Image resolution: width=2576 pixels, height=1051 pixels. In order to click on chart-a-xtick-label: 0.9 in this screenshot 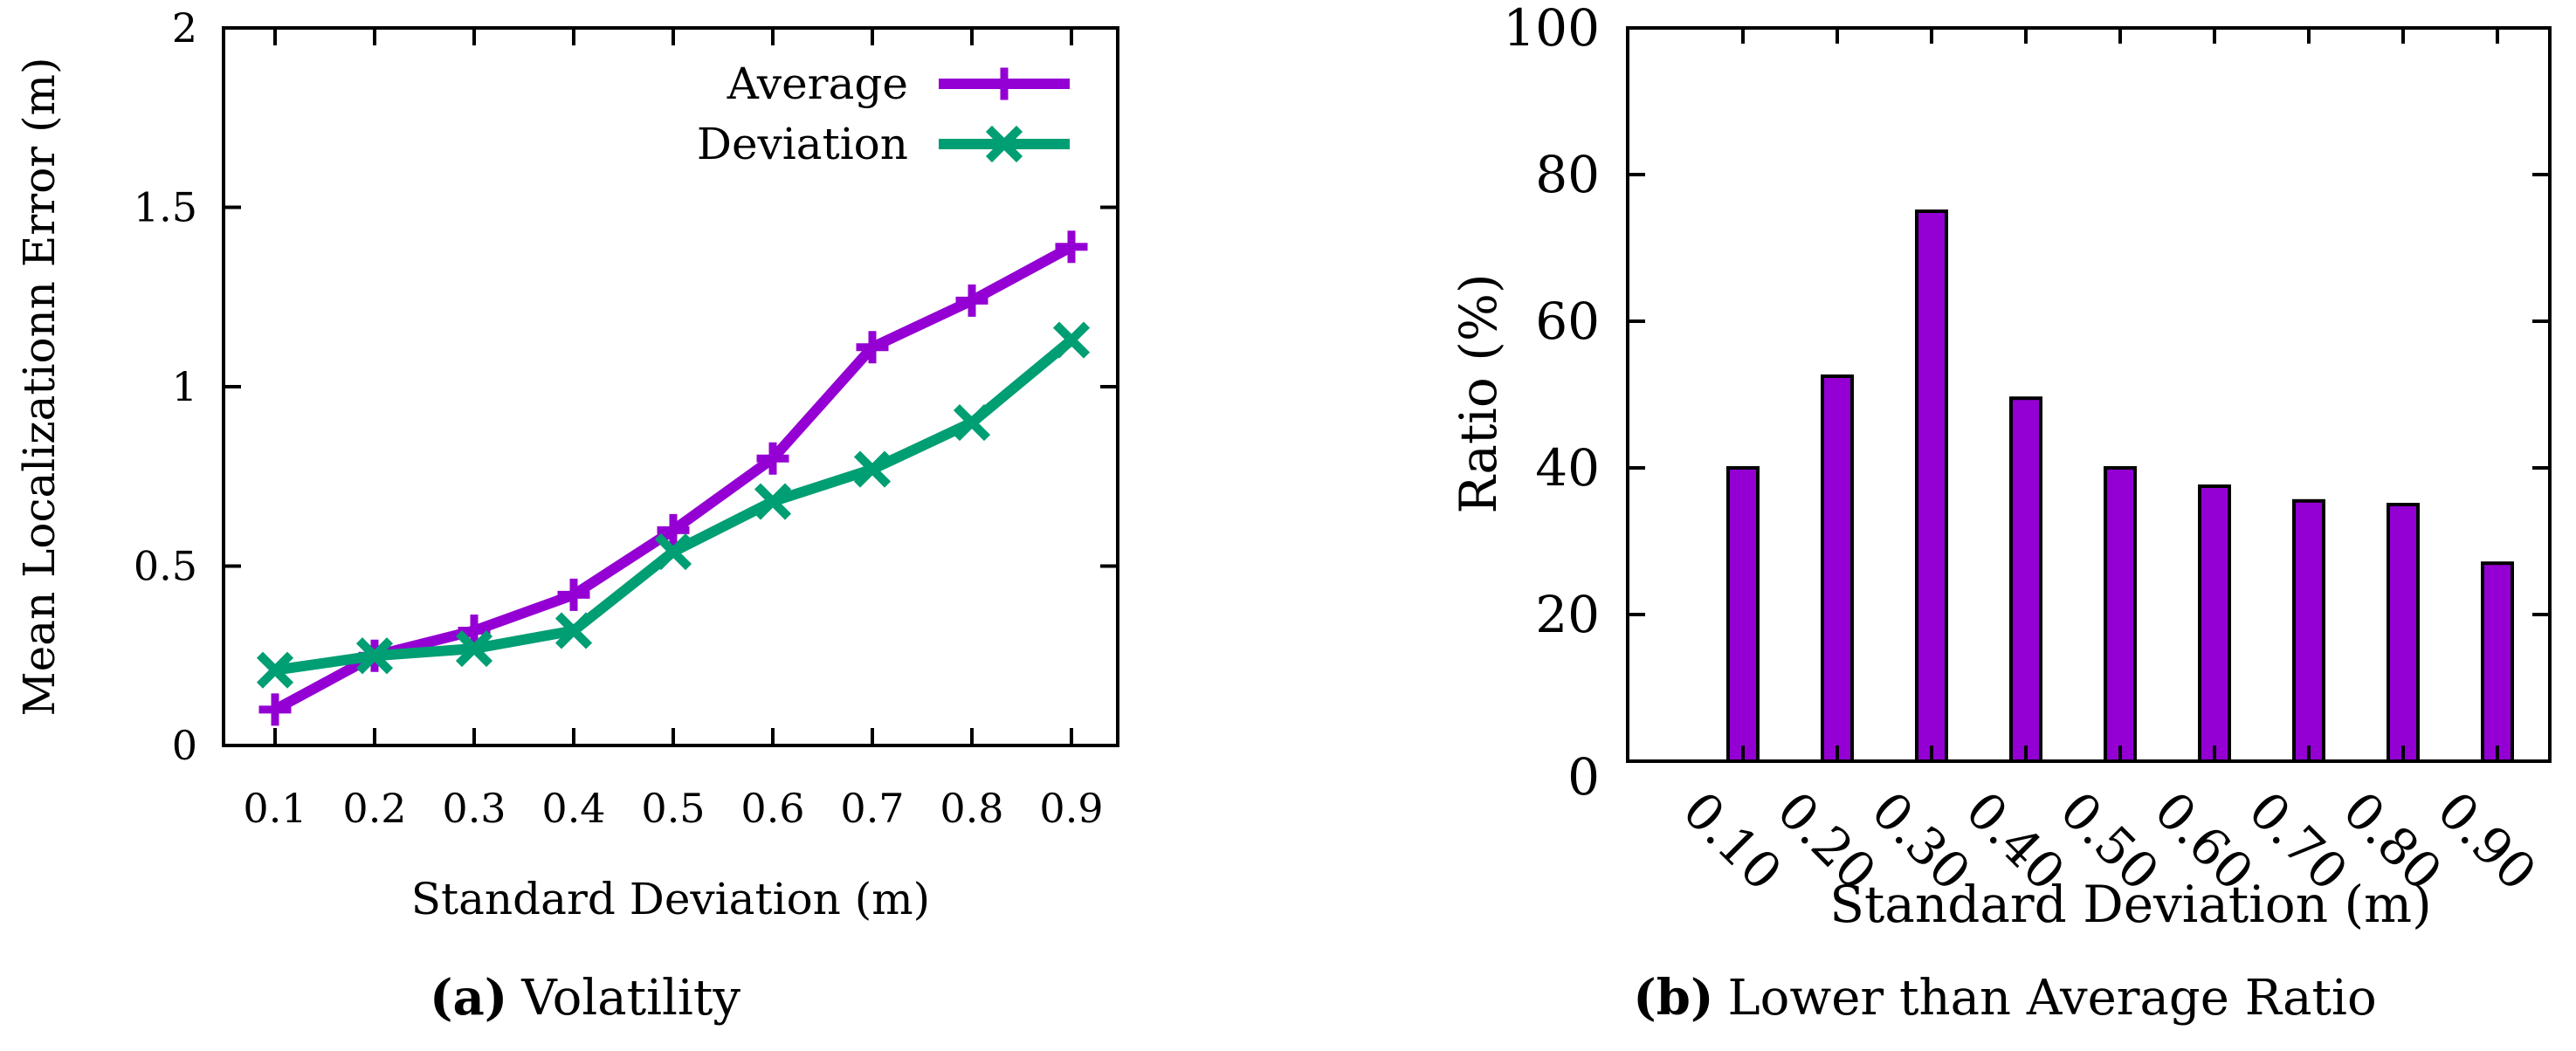, I will do `click(1071, 809)`.